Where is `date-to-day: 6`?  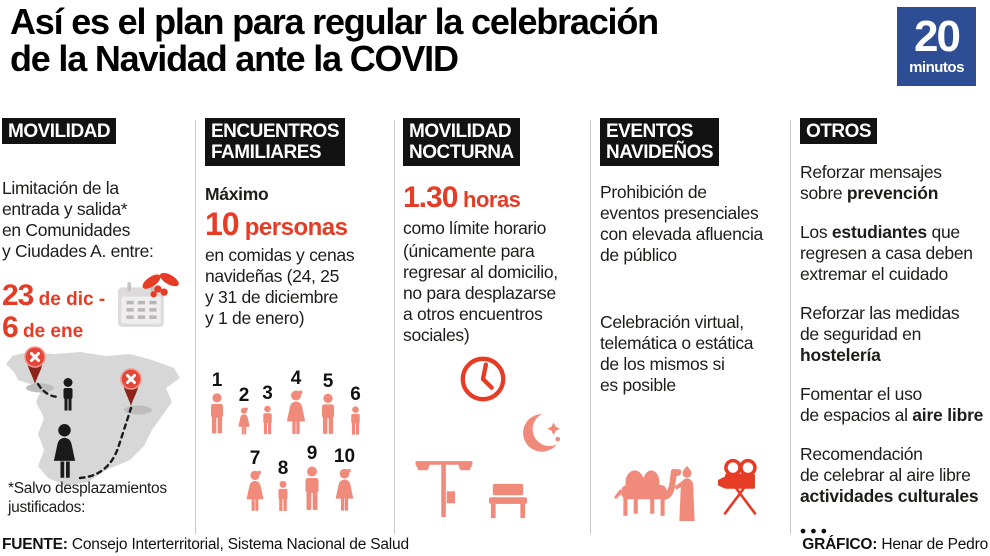
date-to-day: 6 is located at coordinates (10, 327).